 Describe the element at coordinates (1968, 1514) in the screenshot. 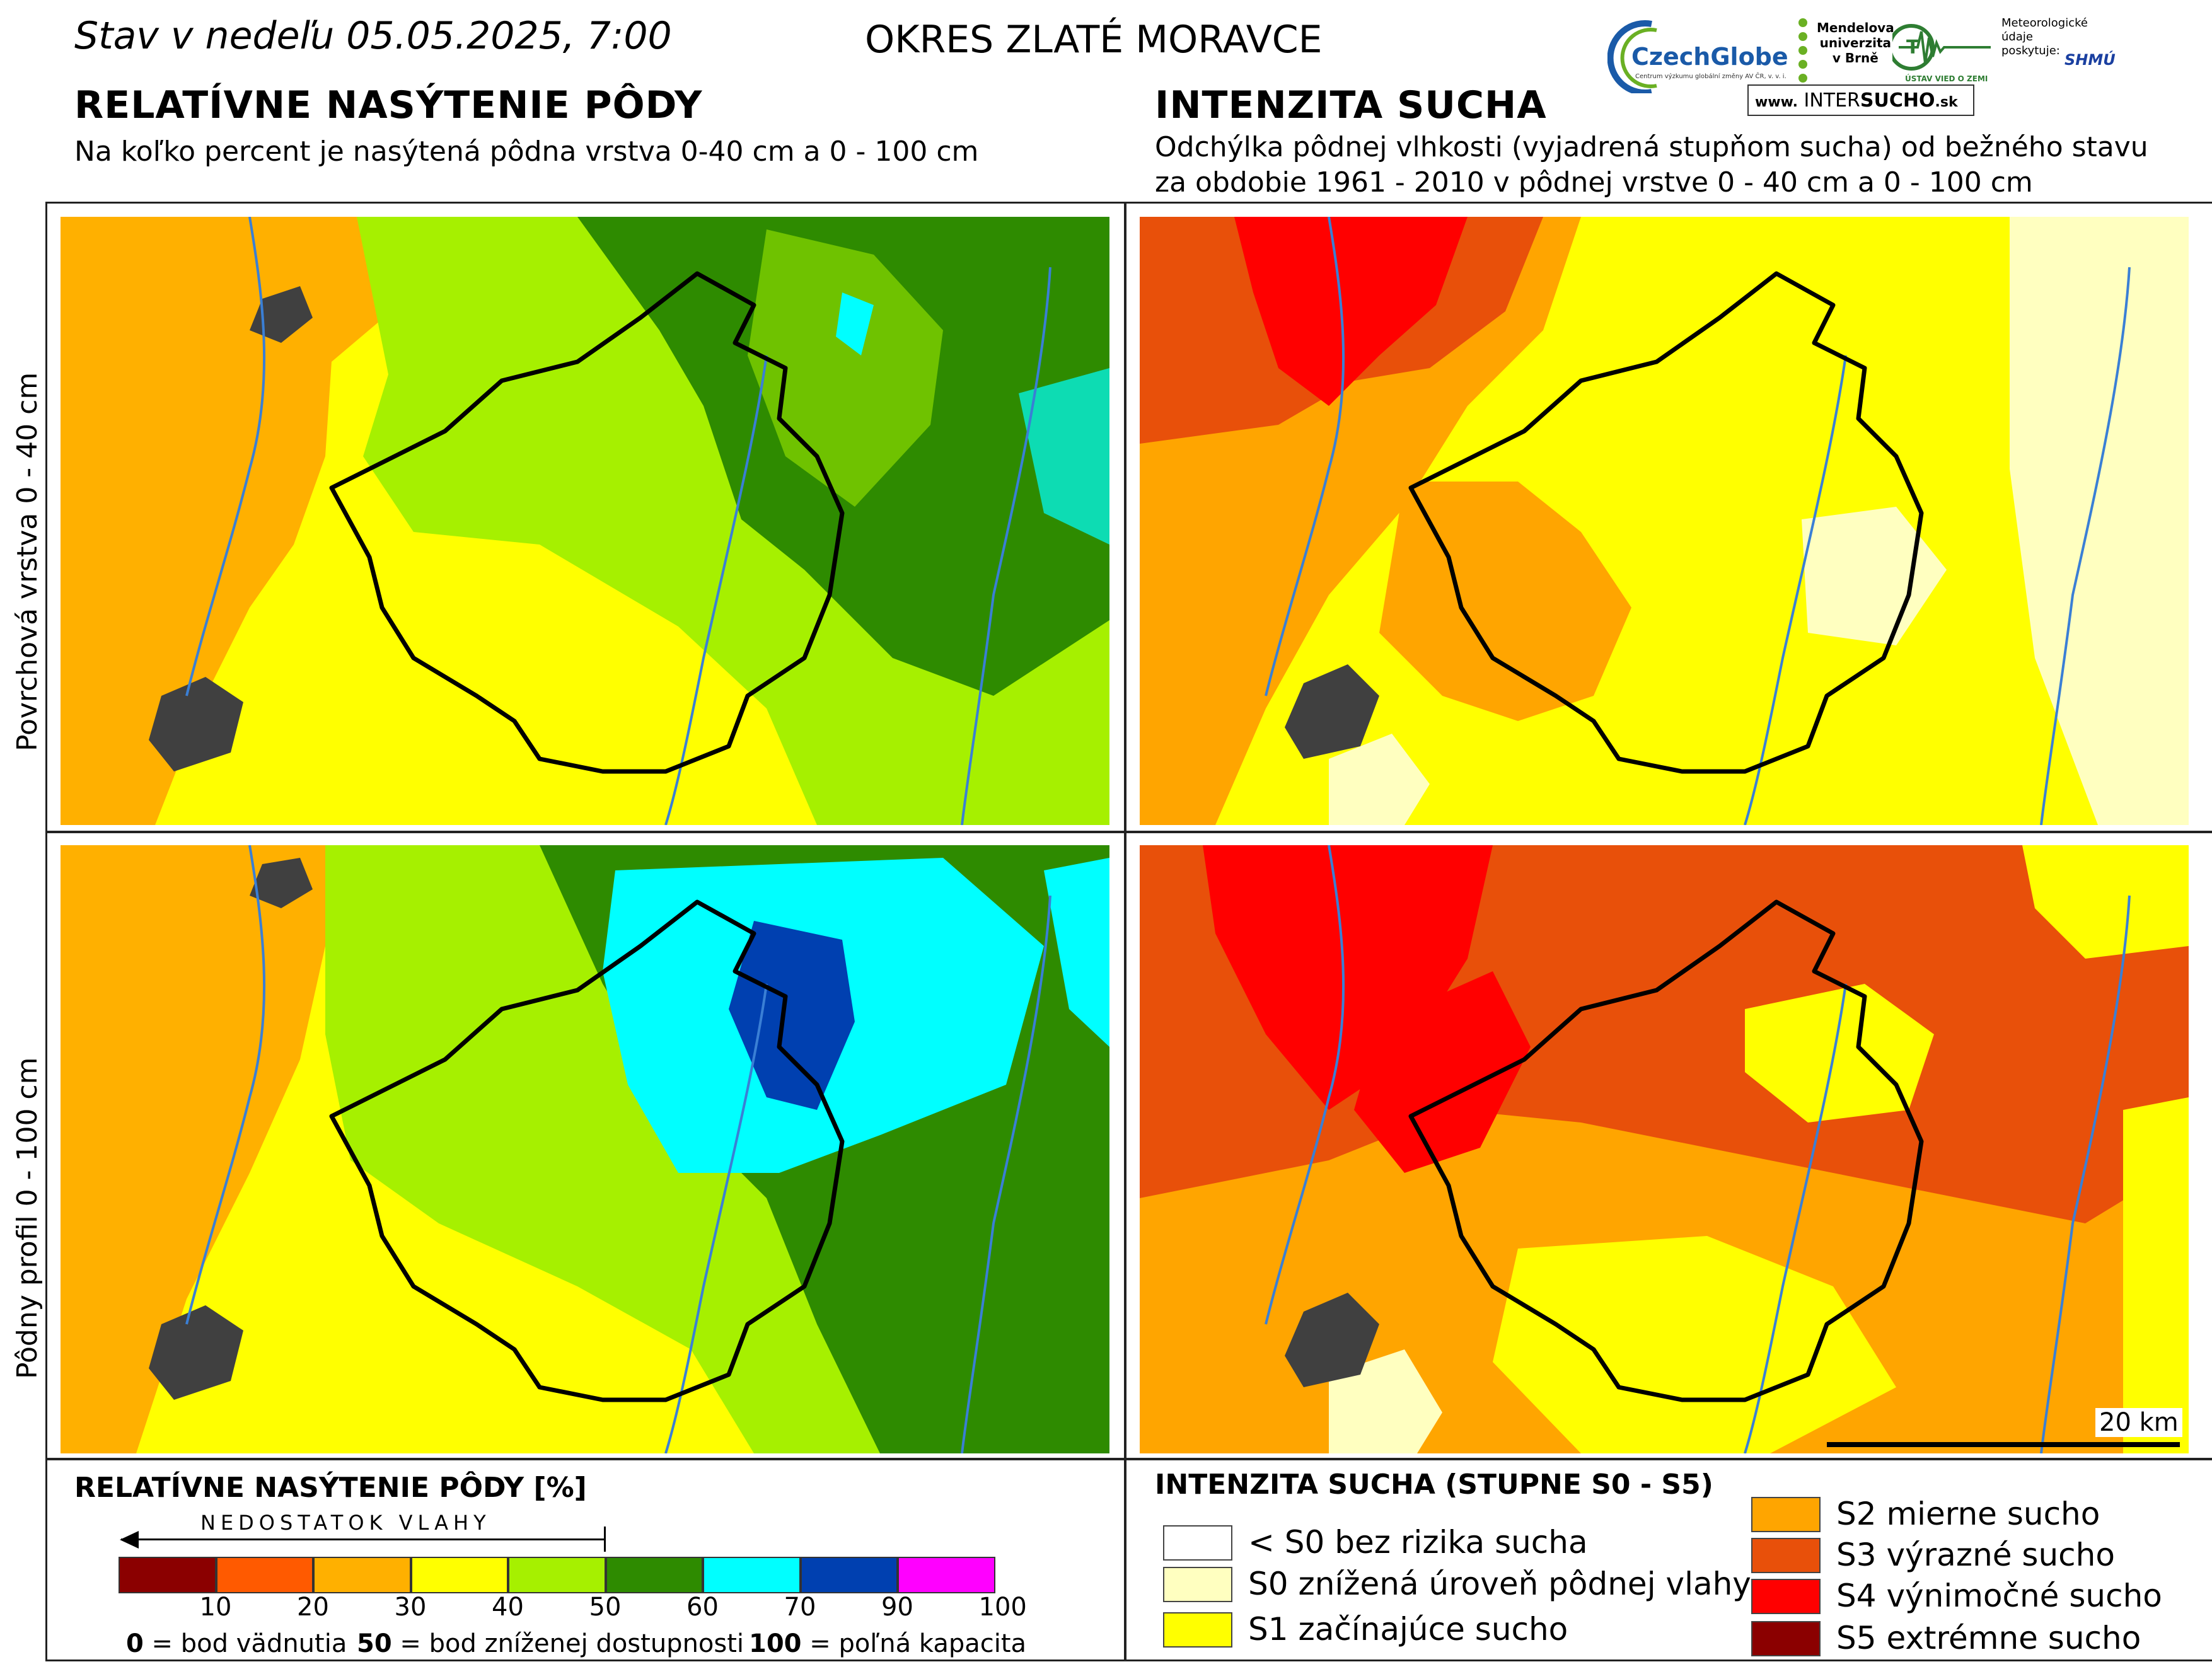

I see `drought-class-label: S2 mierne sucho` at that location.